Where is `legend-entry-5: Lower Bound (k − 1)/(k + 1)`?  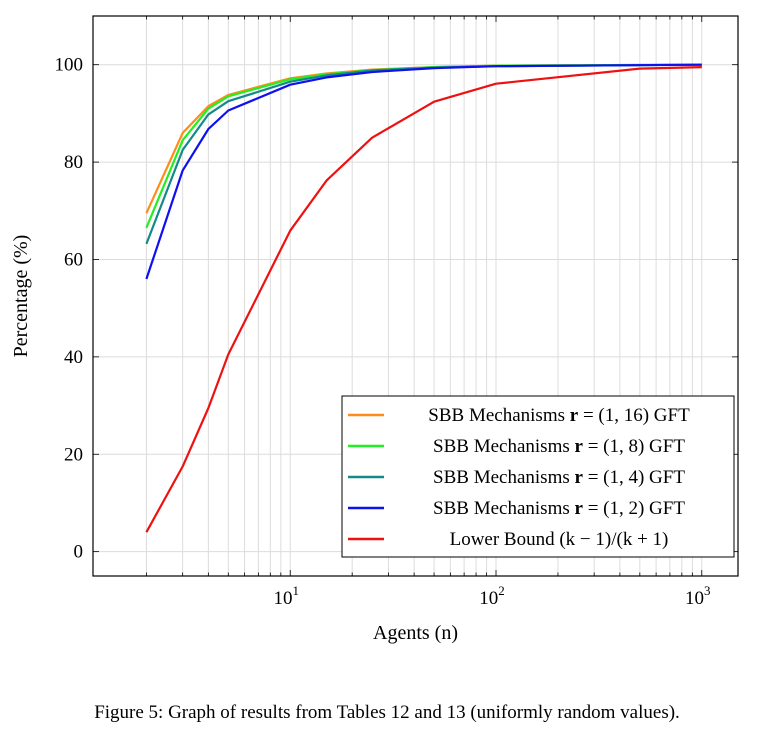 legend-entry-5: Lower Bound (k − 1)/(k + 1) is located at coordinates (559, 539).